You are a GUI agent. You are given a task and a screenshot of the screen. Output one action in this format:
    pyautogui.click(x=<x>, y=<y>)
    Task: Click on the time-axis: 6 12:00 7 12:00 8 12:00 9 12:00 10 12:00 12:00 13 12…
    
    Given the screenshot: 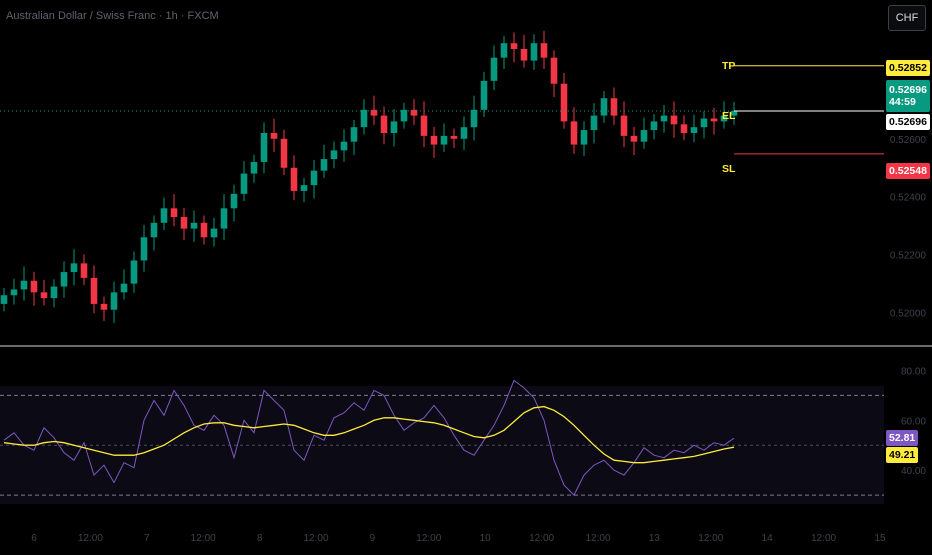 What is the action you would take?
    pyautogui.click(x=458, y=538)
    